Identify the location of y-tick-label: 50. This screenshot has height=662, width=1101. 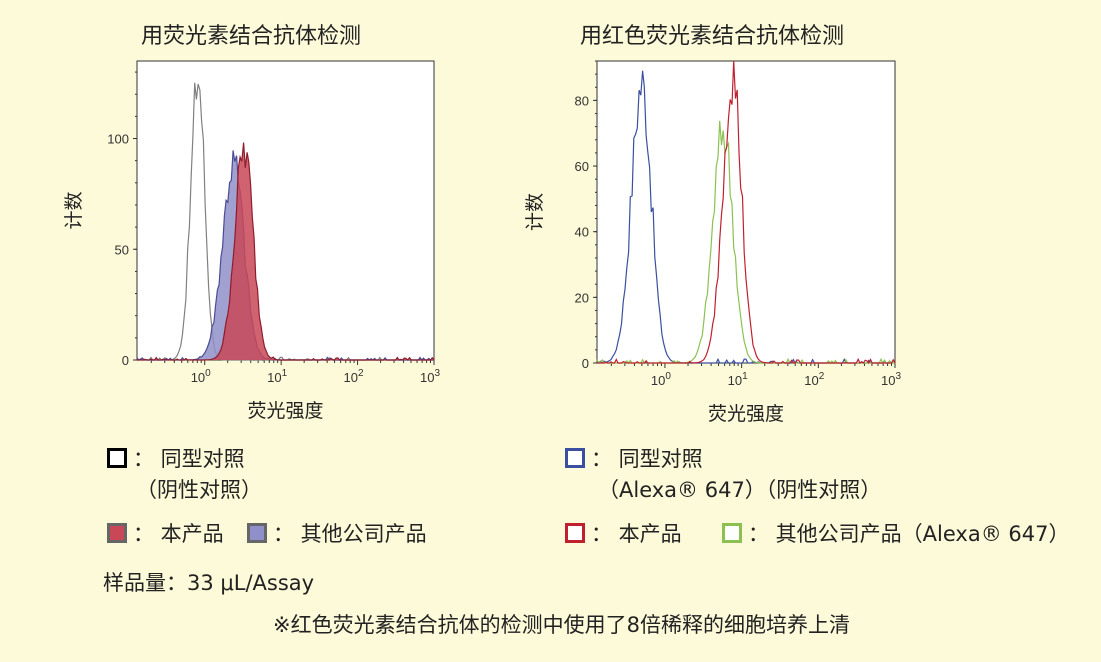
(122, 249).